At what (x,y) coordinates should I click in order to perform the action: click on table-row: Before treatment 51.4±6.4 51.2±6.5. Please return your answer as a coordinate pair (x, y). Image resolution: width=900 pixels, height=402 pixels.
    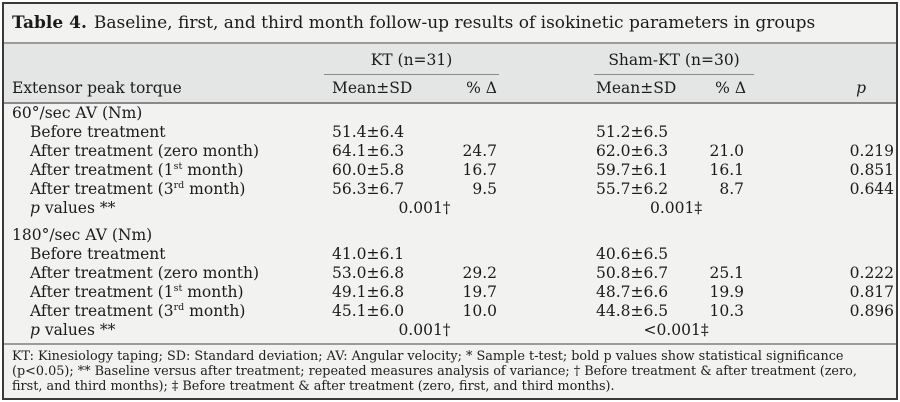
    Looking at the image, I should click on (450, 132).